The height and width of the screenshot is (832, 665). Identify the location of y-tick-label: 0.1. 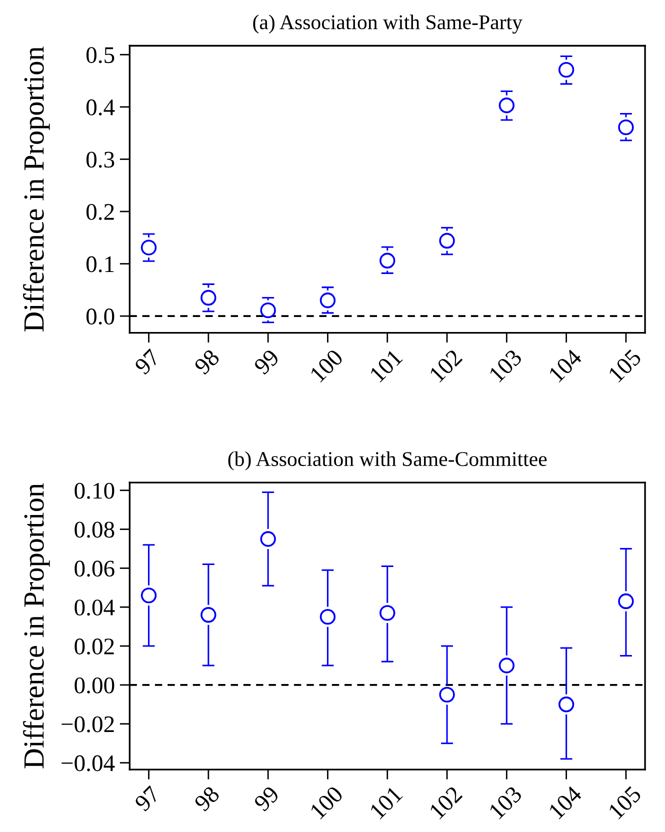
(100, 264).